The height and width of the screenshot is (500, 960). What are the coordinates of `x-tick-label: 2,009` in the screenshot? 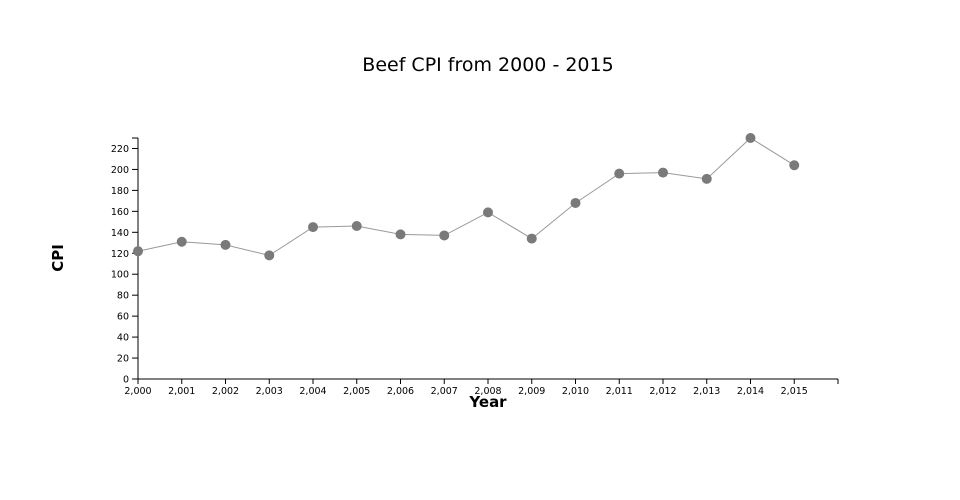 It's located at (531, 391).